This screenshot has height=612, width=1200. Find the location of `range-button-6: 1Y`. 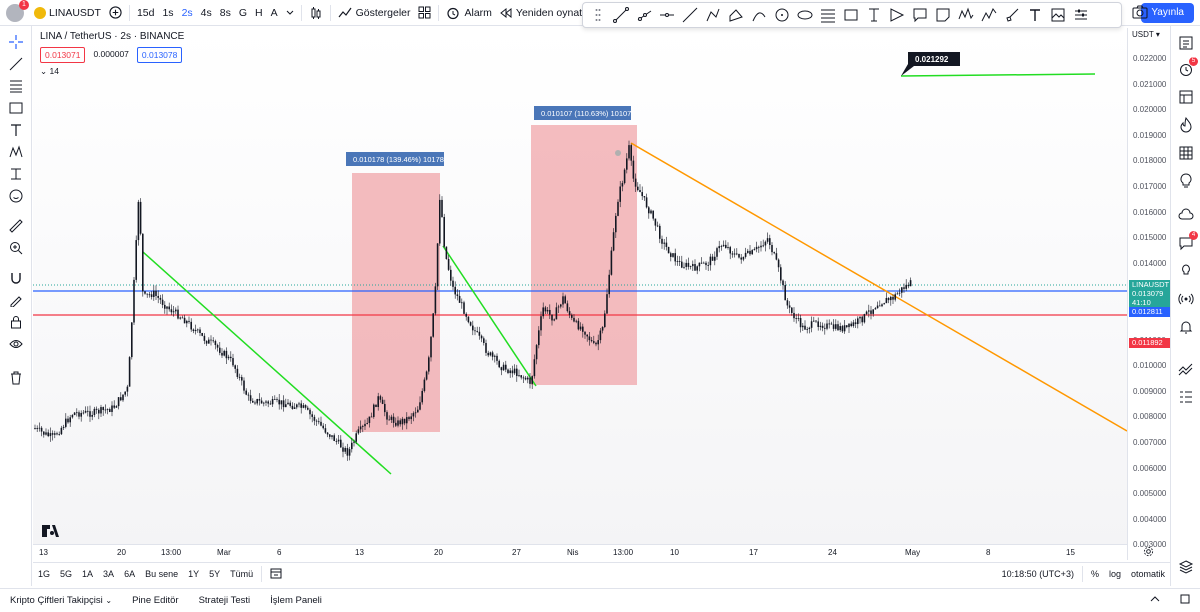

range-button-6: 1Y is located at coordinates (194, 573).